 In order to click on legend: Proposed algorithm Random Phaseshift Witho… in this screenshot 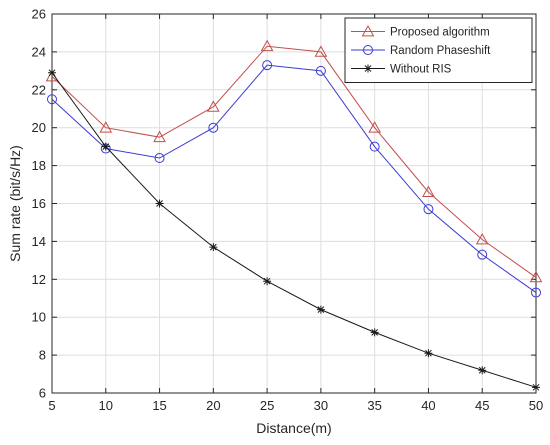, I will do `click(438, 50)`.